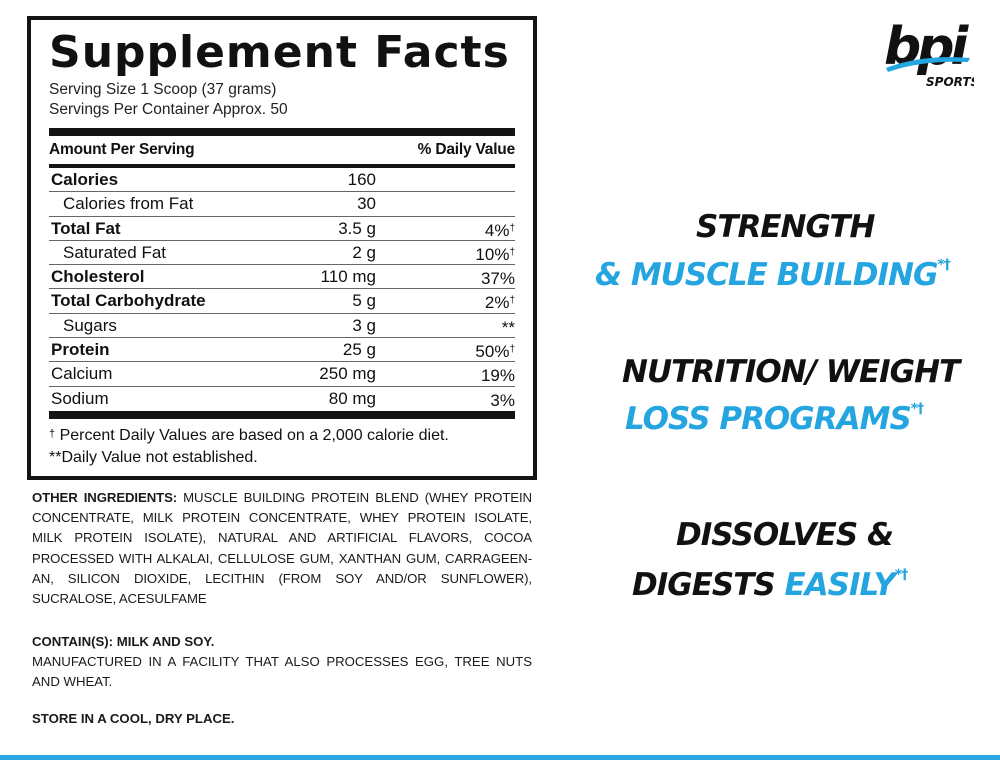 This screenshot has height=760, width=1000. Describe the element at coordinates (282, 132) in the screenshot. I see `divider-thick` at that location.